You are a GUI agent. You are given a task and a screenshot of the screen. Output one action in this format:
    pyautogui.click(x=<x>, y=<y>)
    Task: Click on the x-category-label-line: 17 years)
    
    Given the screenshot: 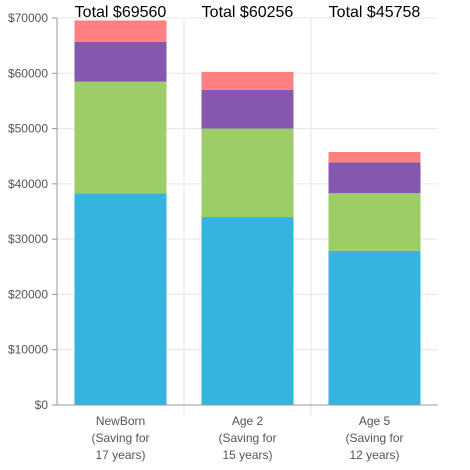 What is the action you would take?
    pyautogui.click(x=120, y=455)
    